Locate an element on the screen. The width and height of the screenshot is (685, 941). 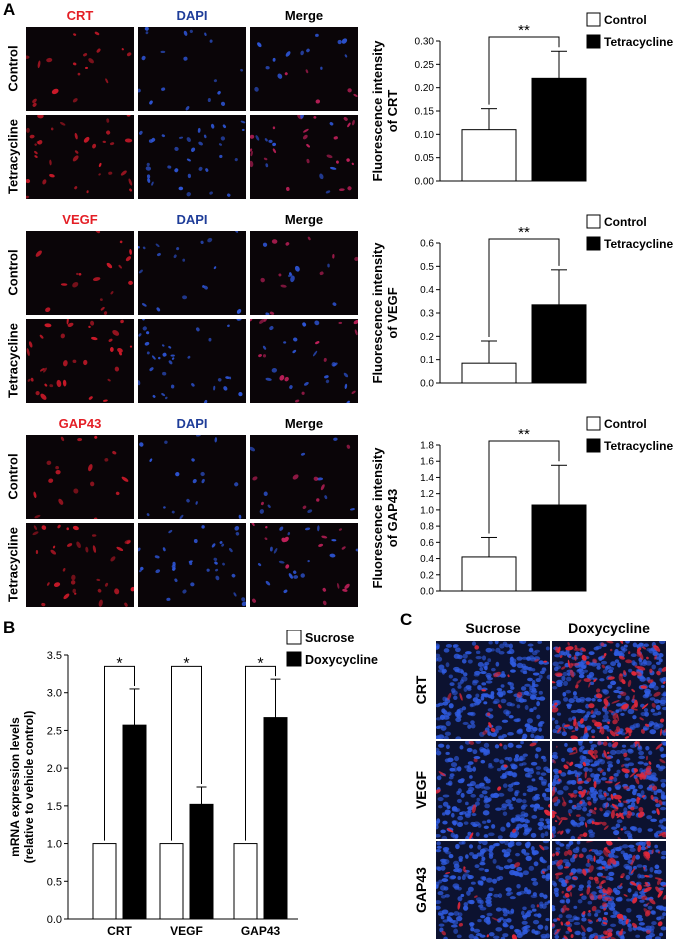
x-category-label: VEGF is located at coordinates (186, 931).